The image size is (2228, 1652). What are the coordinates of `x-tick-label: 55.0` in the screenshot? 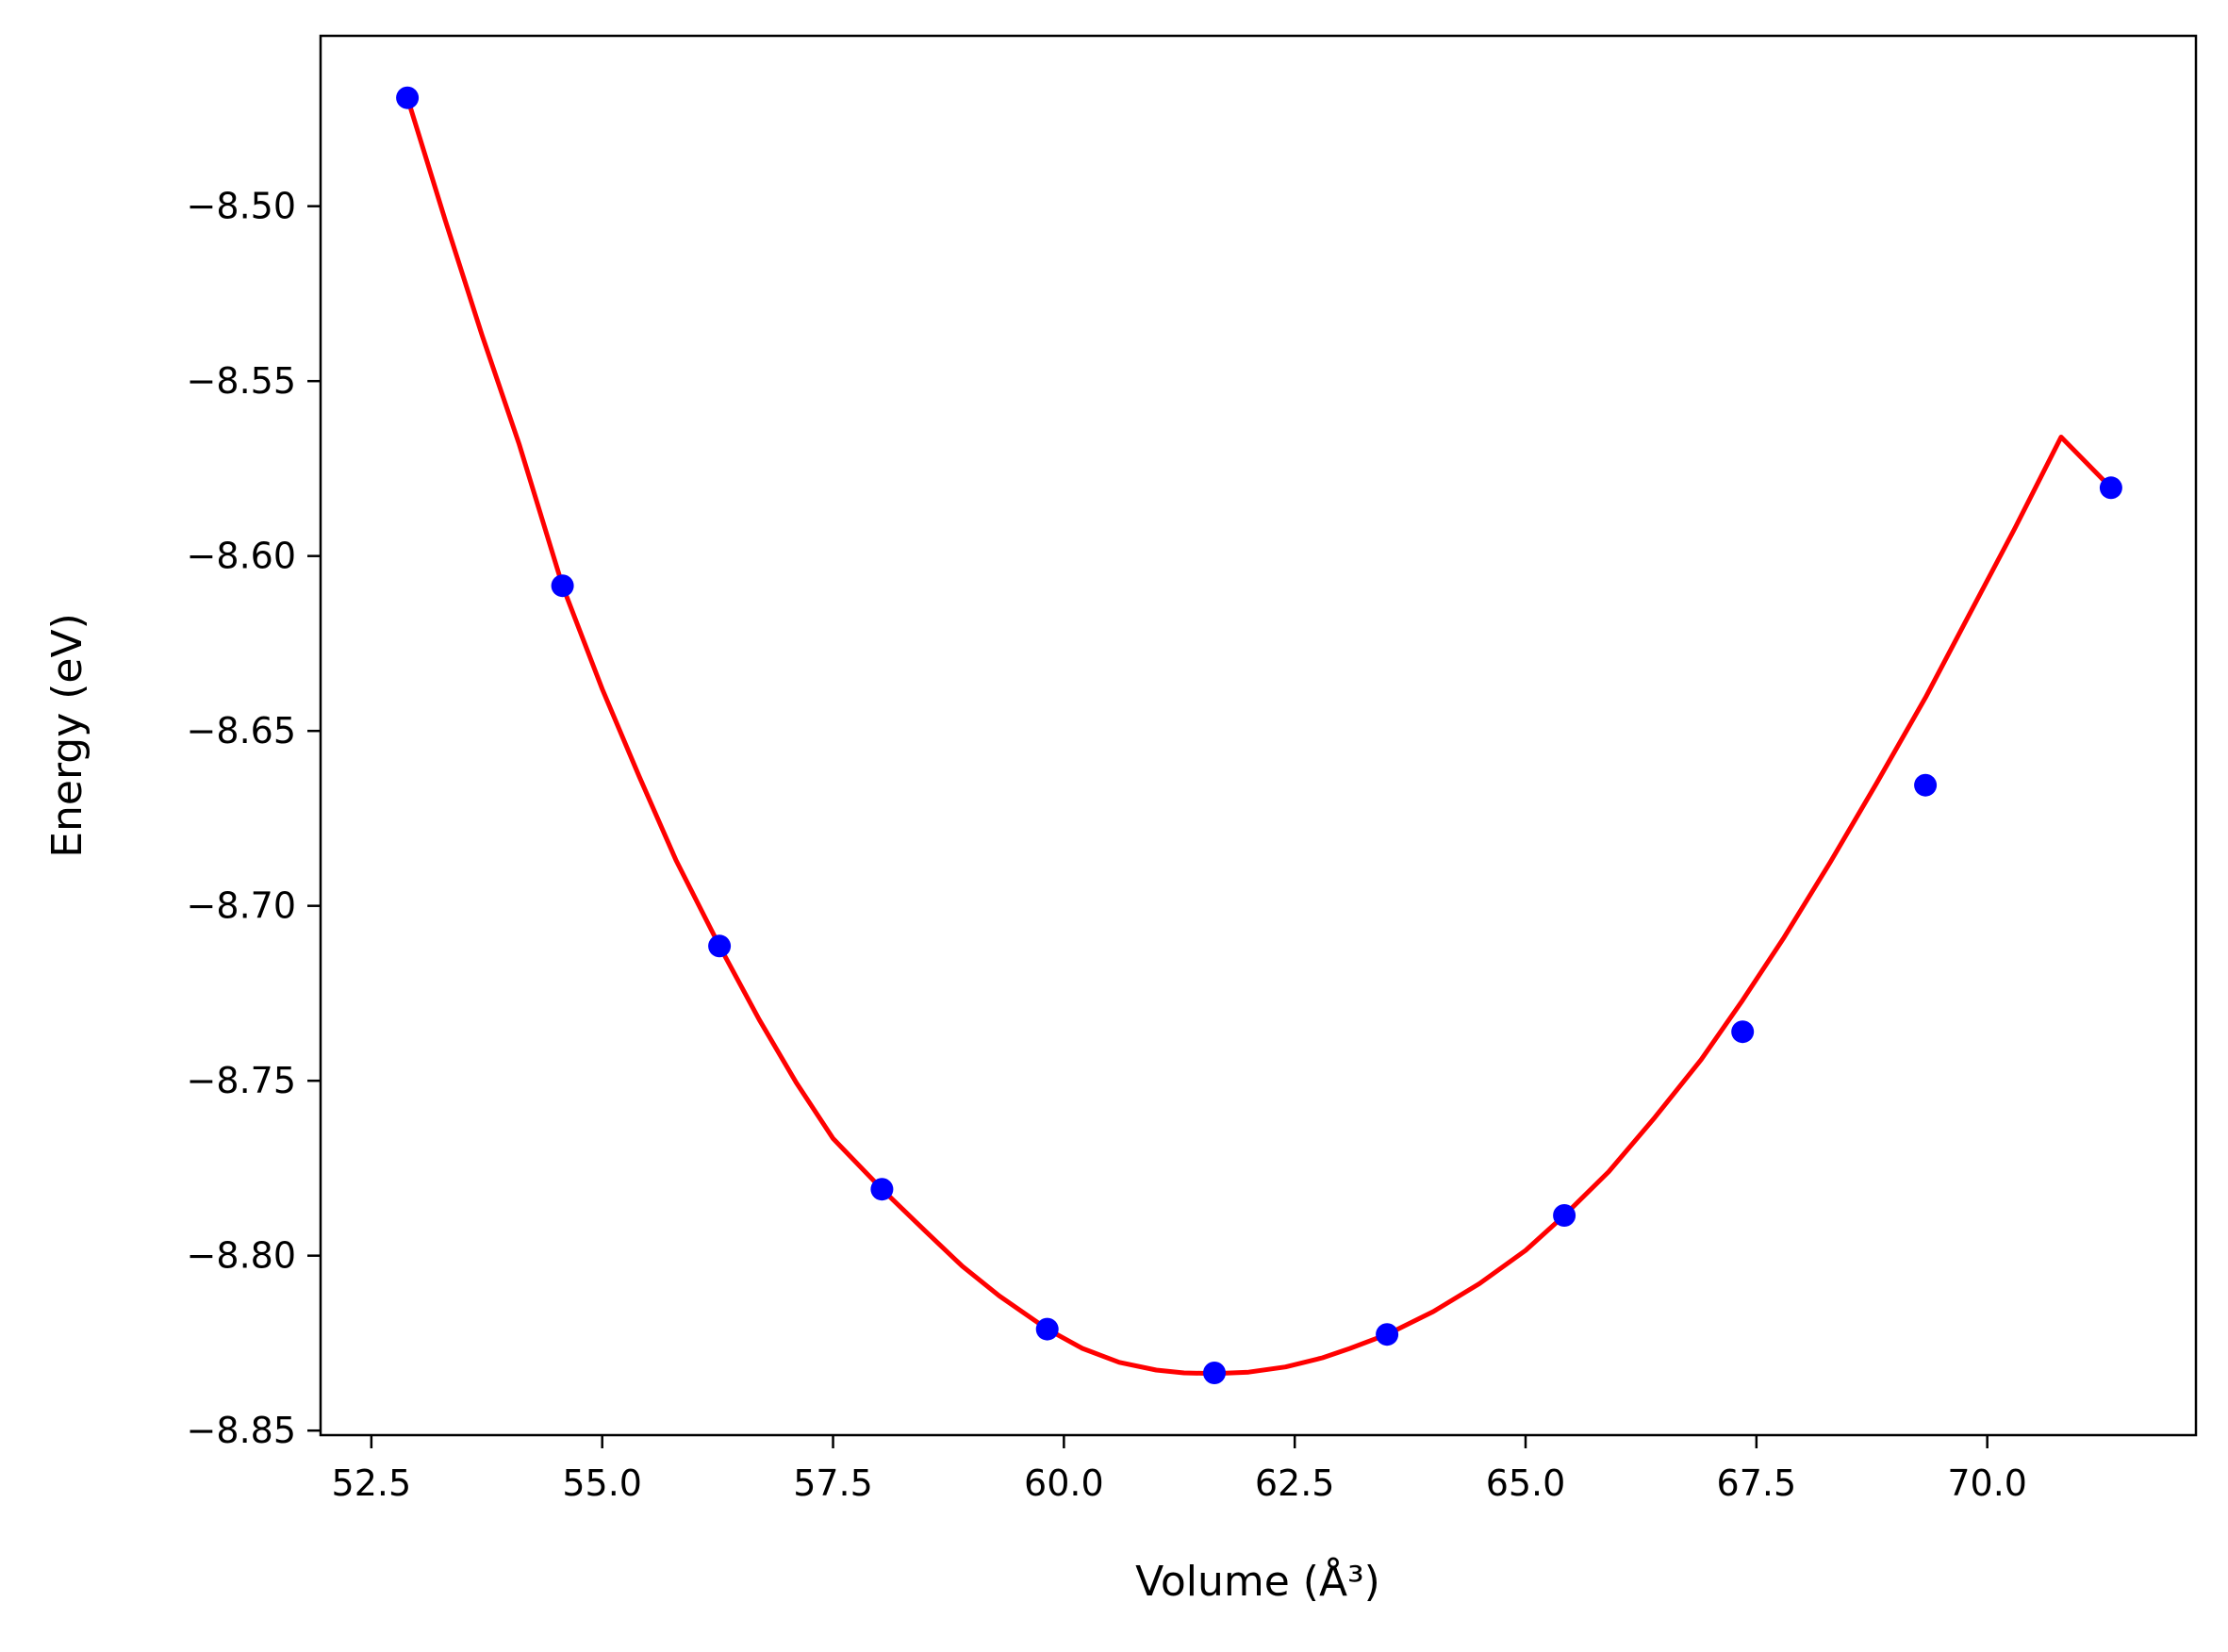 It's located at (602, 1483).